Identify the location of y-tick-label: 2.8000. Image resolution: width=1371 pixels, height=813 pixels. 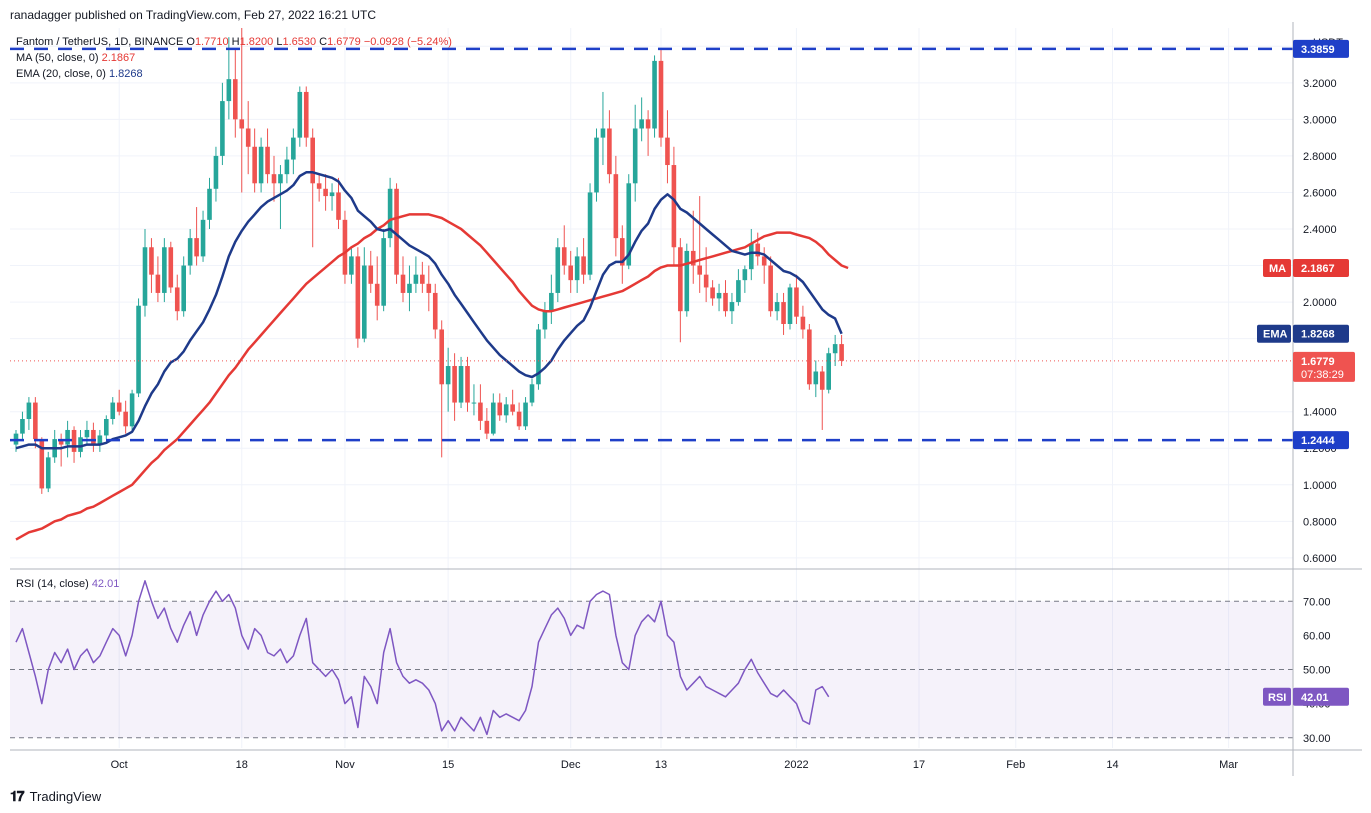
(1320, 157).